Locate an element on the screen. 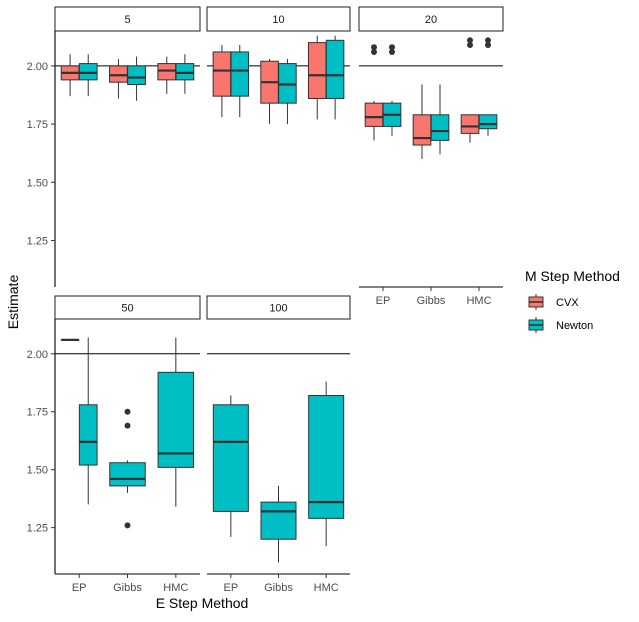  legend: M Step Method CVX Newton is located at coordinates (572, 300).